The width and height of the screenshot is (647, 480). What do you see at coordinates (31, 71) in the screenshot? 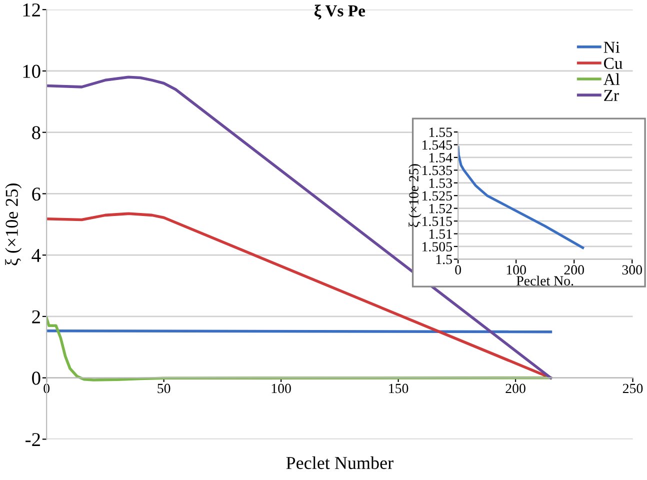
I see `y-tick-label: 10` at bounding box center [31, 71].